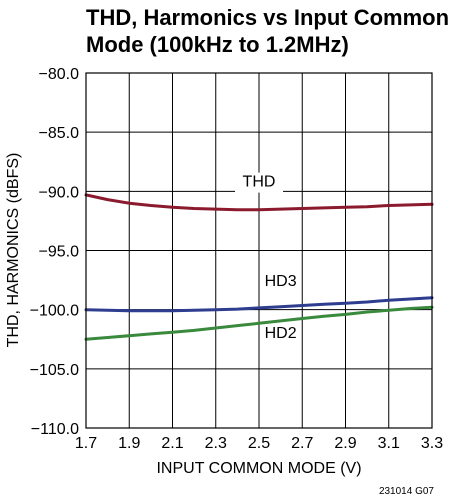  What do you see at coordinates (172, 443) in the screenshot?
I see `x-tick-label: 2.1` at bounding box center [172, 443].